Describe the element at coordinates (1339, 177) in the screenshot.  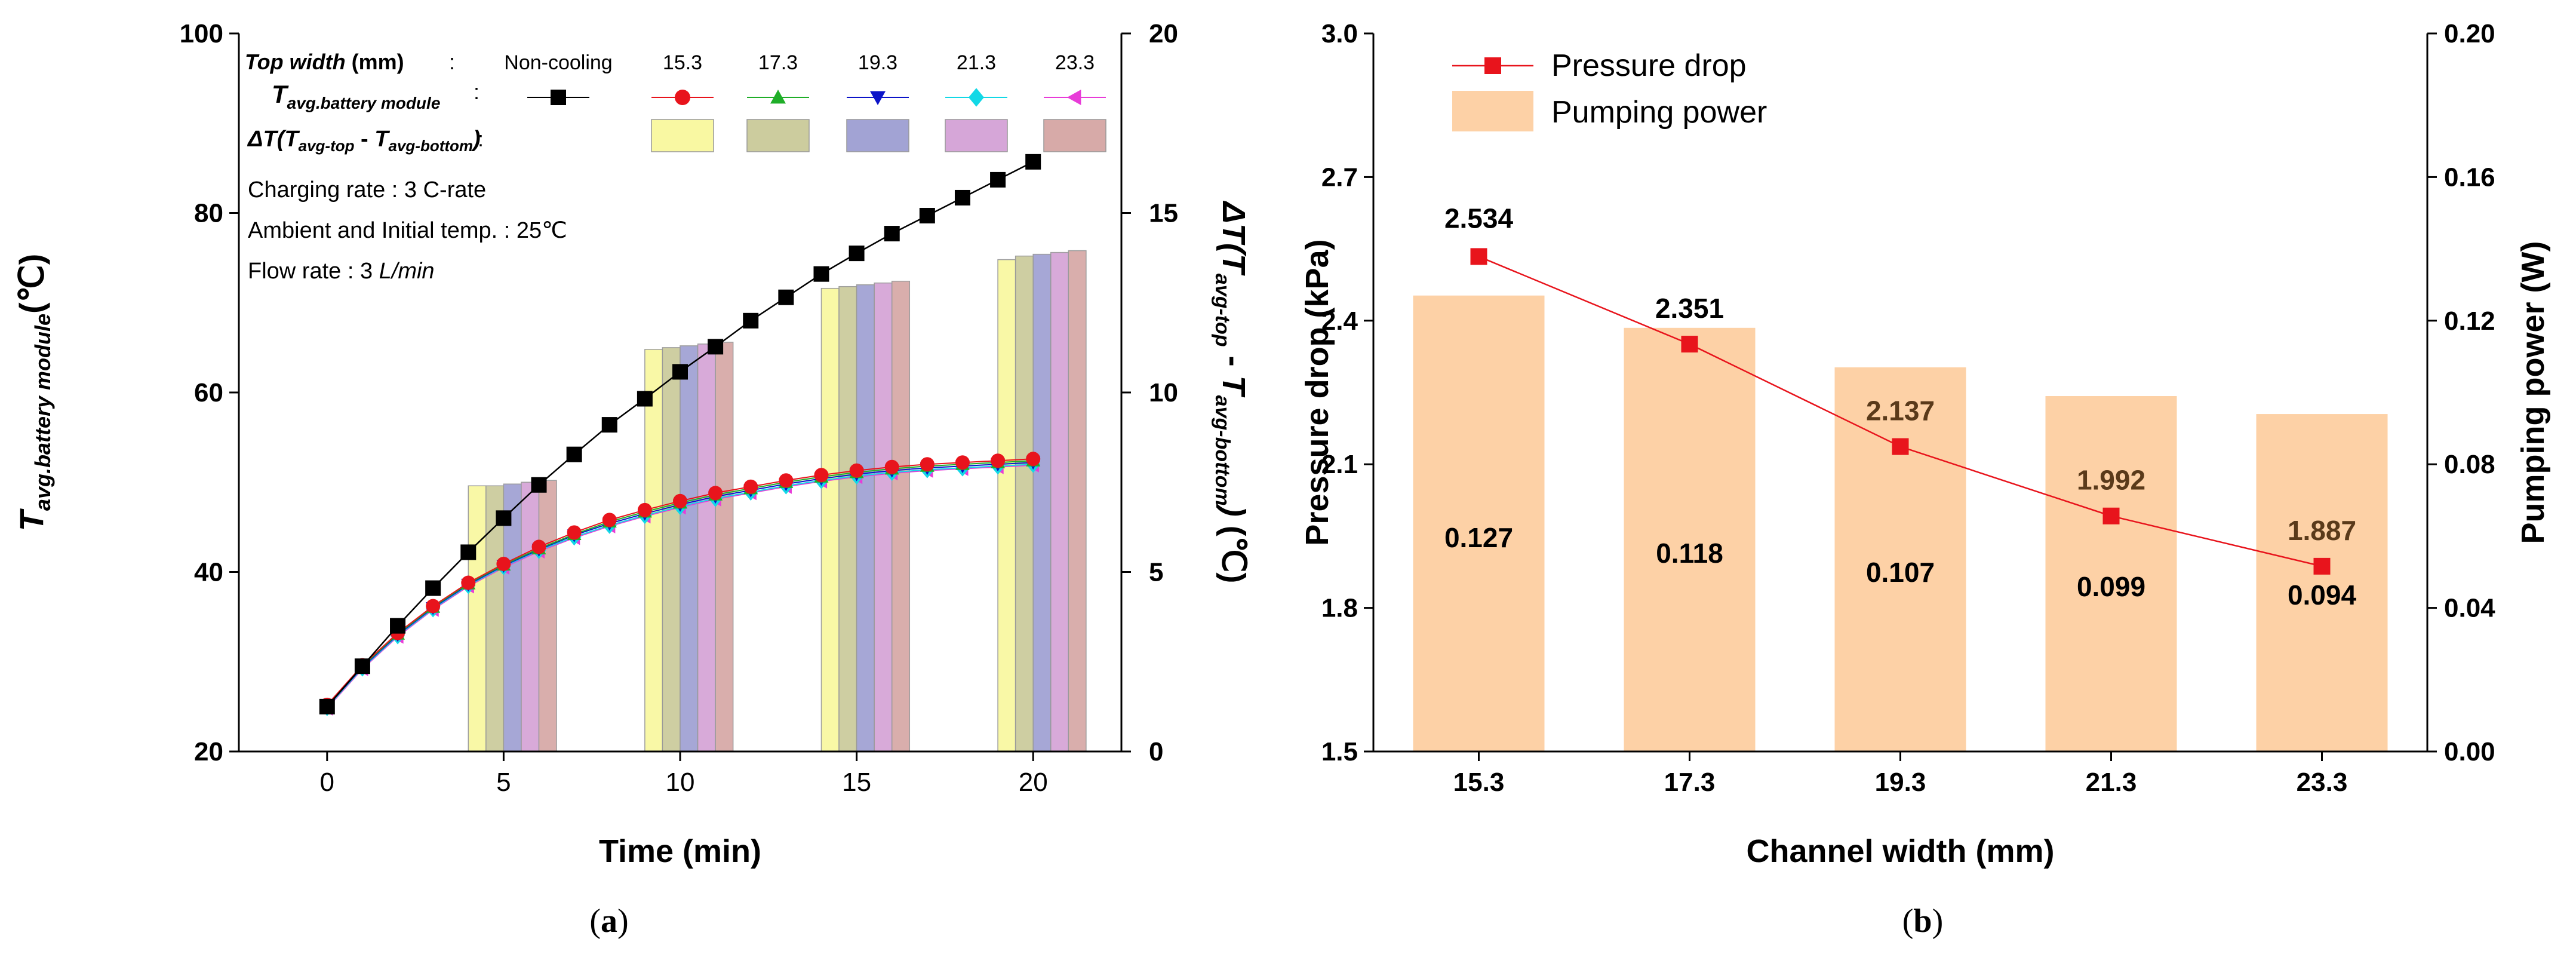
I see `y-left-tick-label: 2.7` at that location.